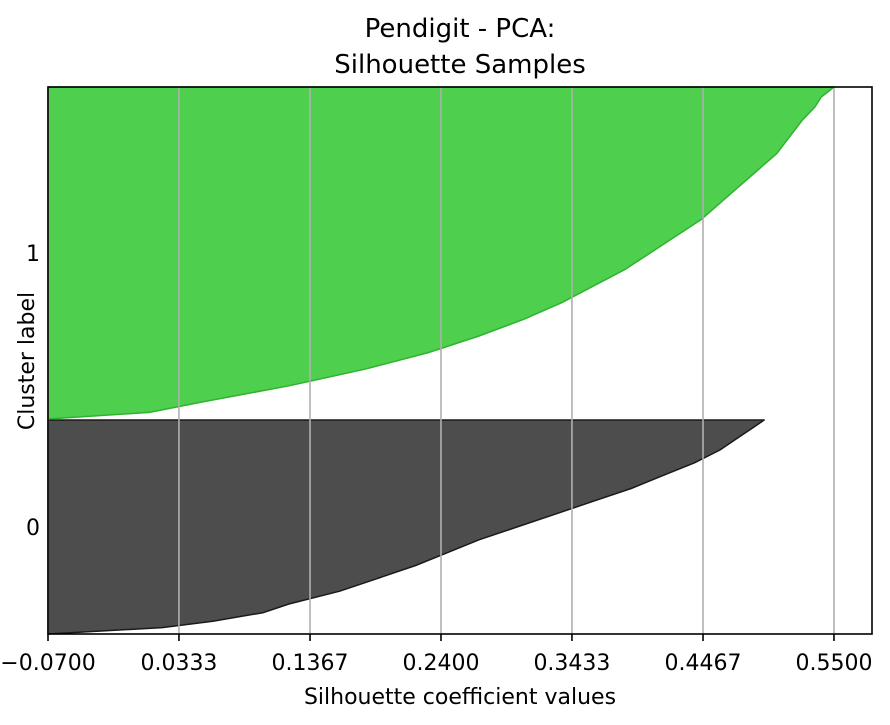  Describe the element at coordinates (27, 361) in the screenshot. I see `y-axis-label: Cluster label` at that location.